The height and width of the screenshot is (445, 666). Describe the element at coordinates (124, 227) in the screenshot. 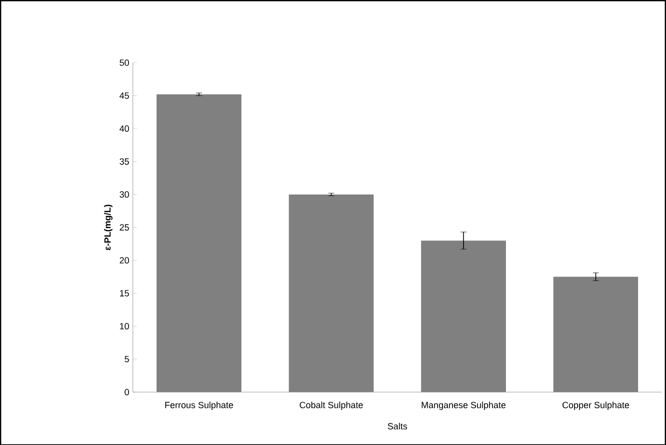

I see `y-tick-label: 25` at that location.